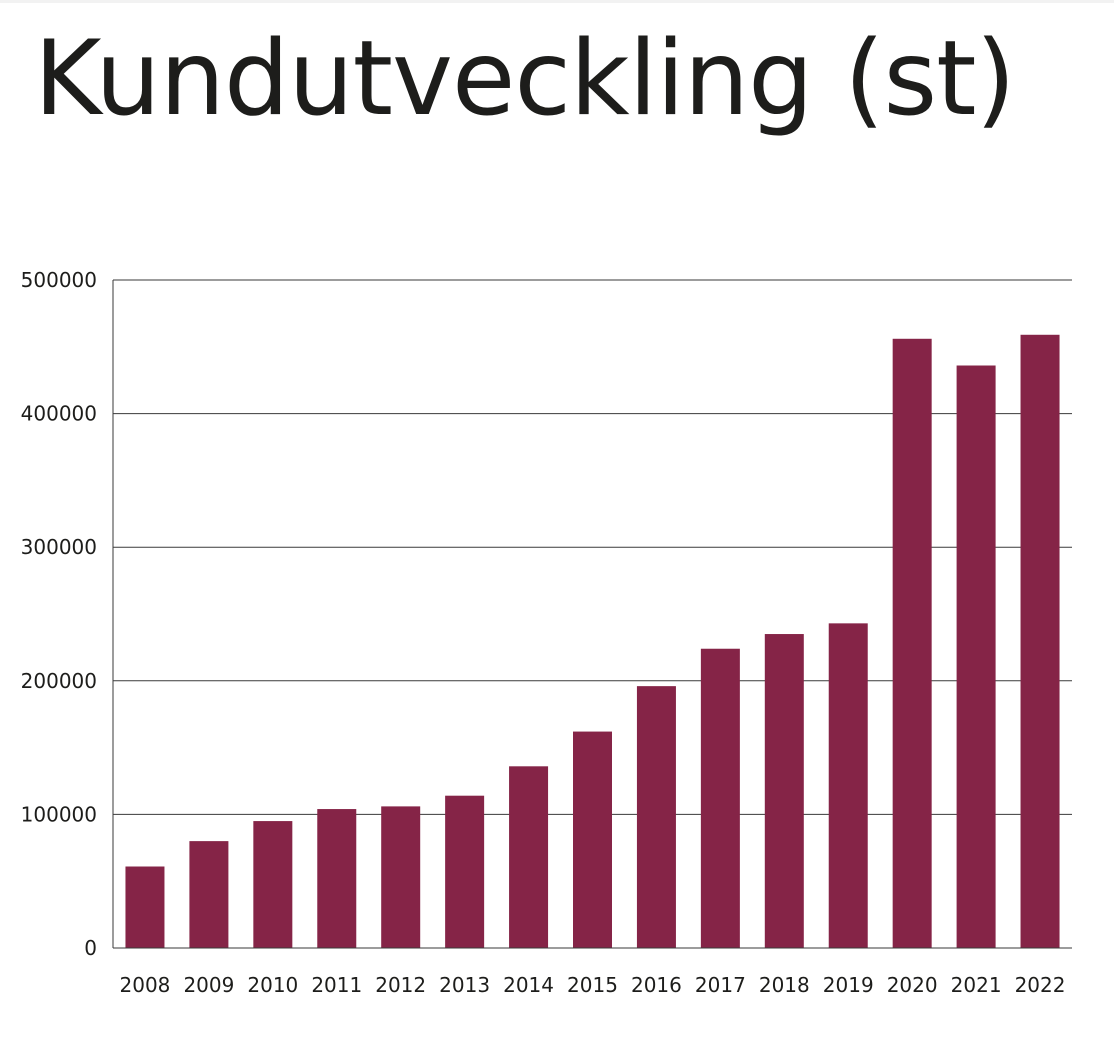 The width and height of the screenshot is (1114, 1062). Describe the element at coordinates (912, 985) in the screenshot. I see `x-tick-label: 2020` at that location.